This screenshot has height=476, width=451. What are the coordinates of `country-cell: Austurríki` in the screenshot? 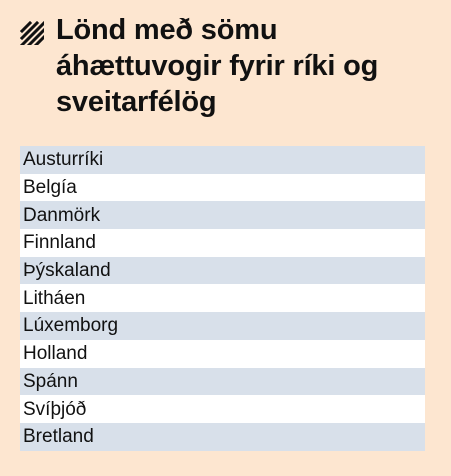 It's located at (222, 160).